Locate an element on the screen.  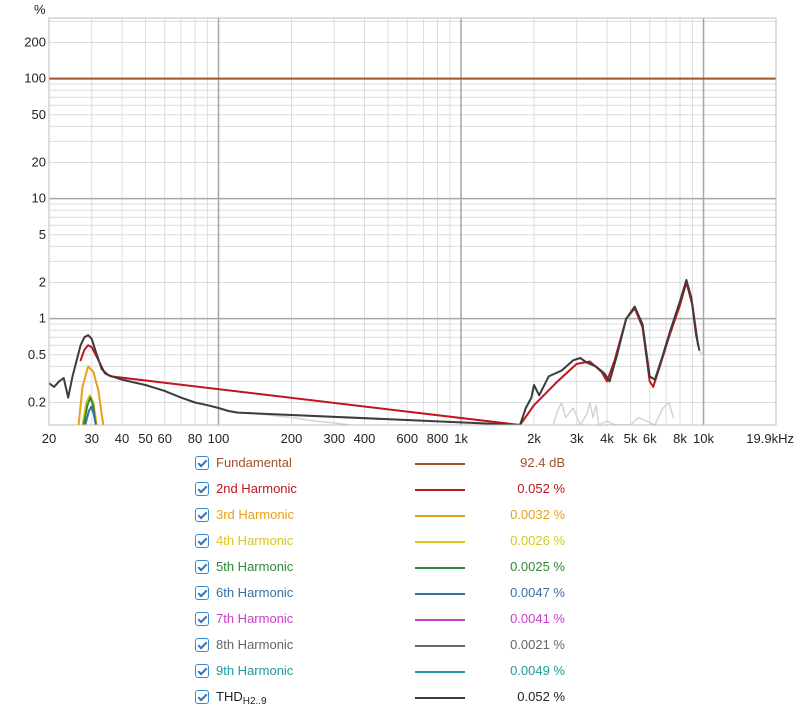
legend-value: 0.0026 % is located at coordinates (537, 540).